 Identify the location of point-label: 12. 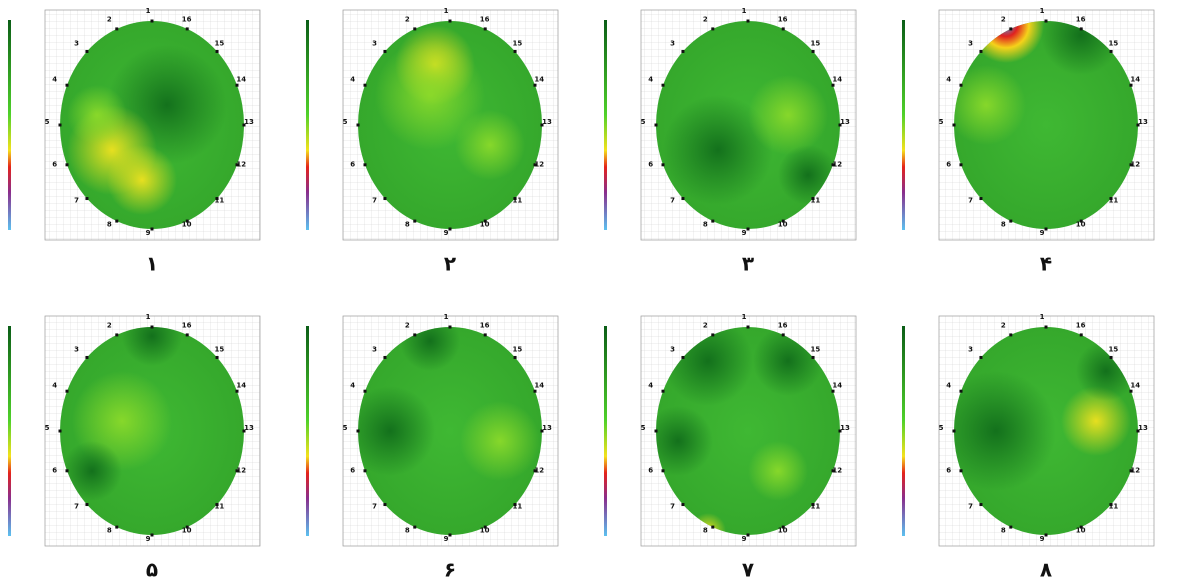
(1135, 164).